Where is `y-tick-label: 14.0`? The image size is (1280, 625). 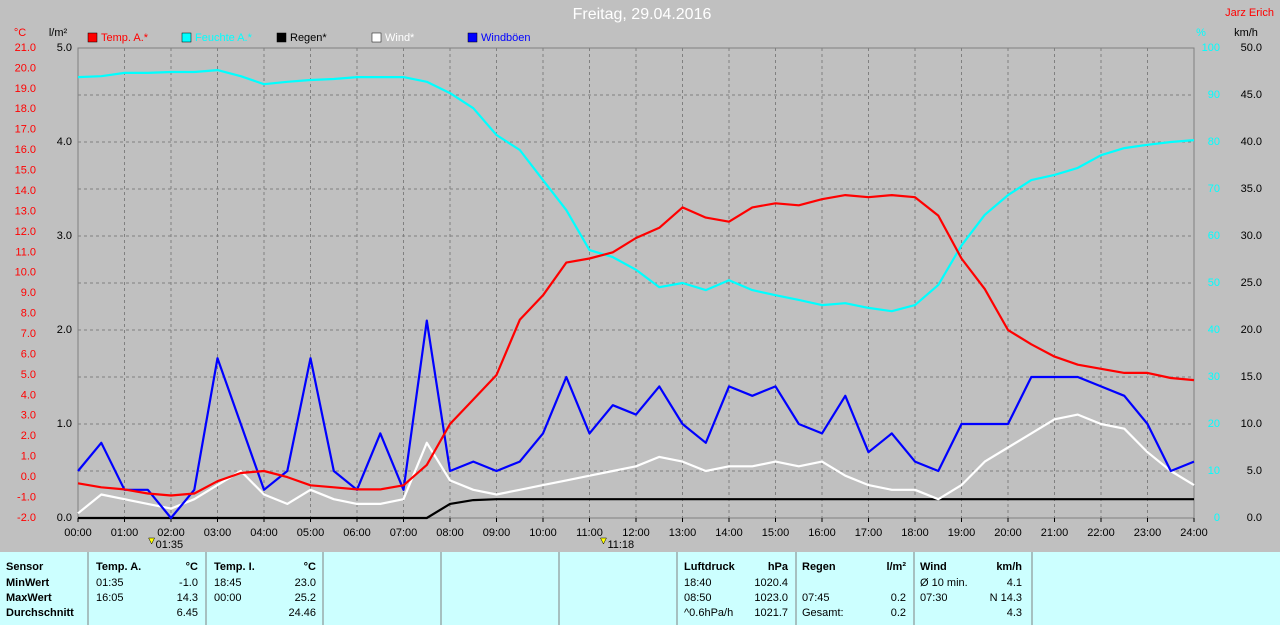
y-tick-label: 14.0 is located at coordinates (25, 191).